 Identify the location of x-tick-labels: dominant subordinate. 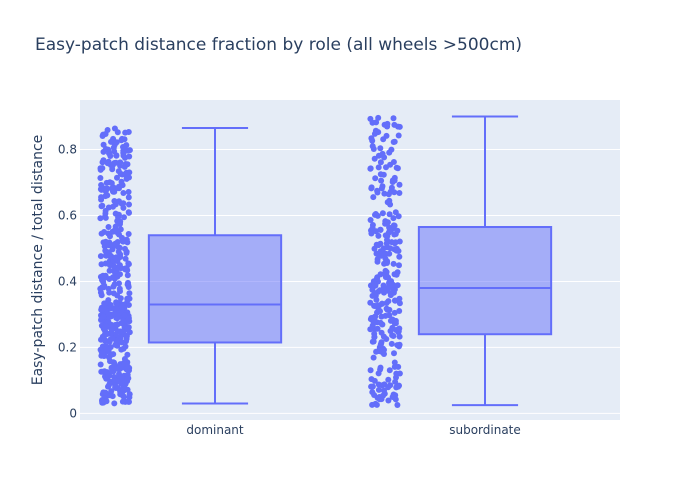
(353, 430).